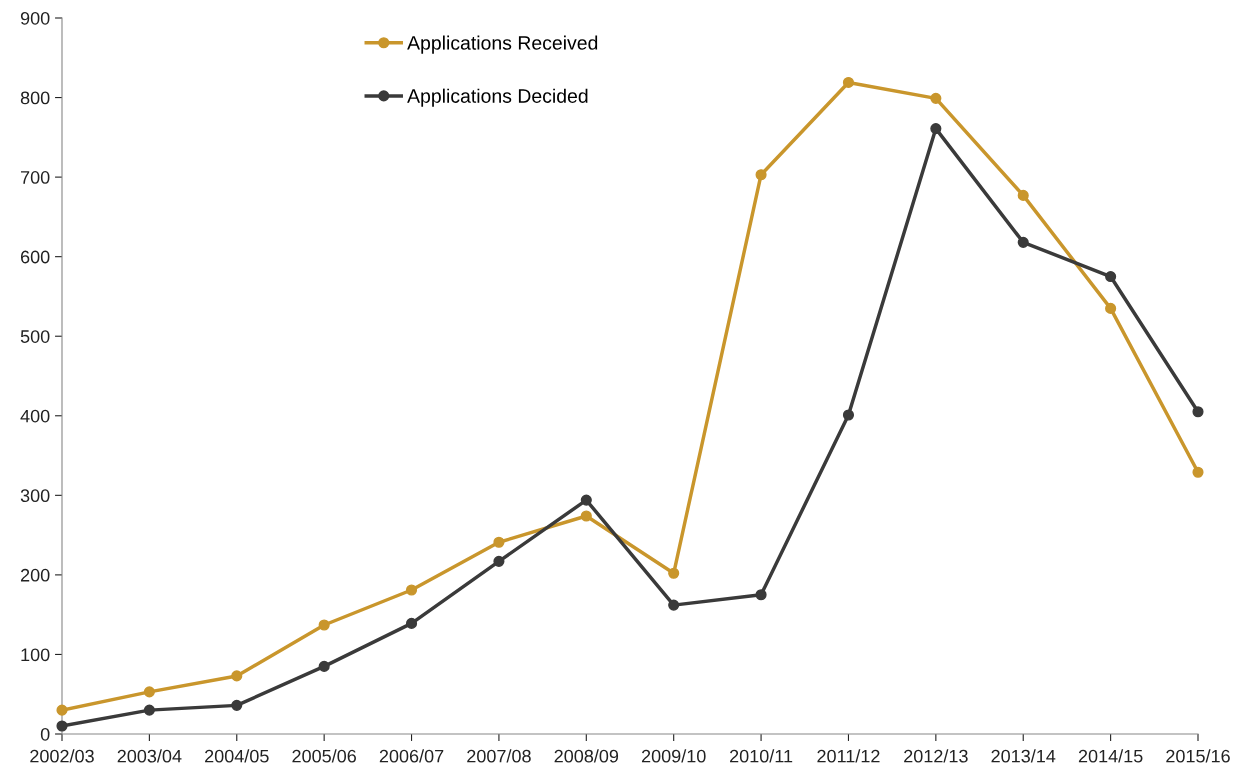 Image resolution: width=1245 pixels, height=771 pixels. Describe the element at coordinates (35, 336) in the screenshot. I see `y-tick-label: 500` at that location.